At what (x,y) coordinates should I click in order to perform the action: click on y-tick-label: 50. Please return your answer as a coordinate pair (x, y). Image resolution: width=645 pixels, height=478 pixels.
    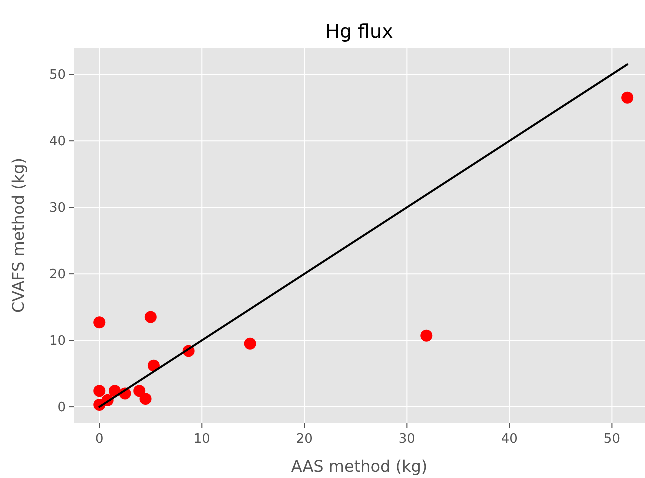
    Looking at the image, I should click on (57, 76).